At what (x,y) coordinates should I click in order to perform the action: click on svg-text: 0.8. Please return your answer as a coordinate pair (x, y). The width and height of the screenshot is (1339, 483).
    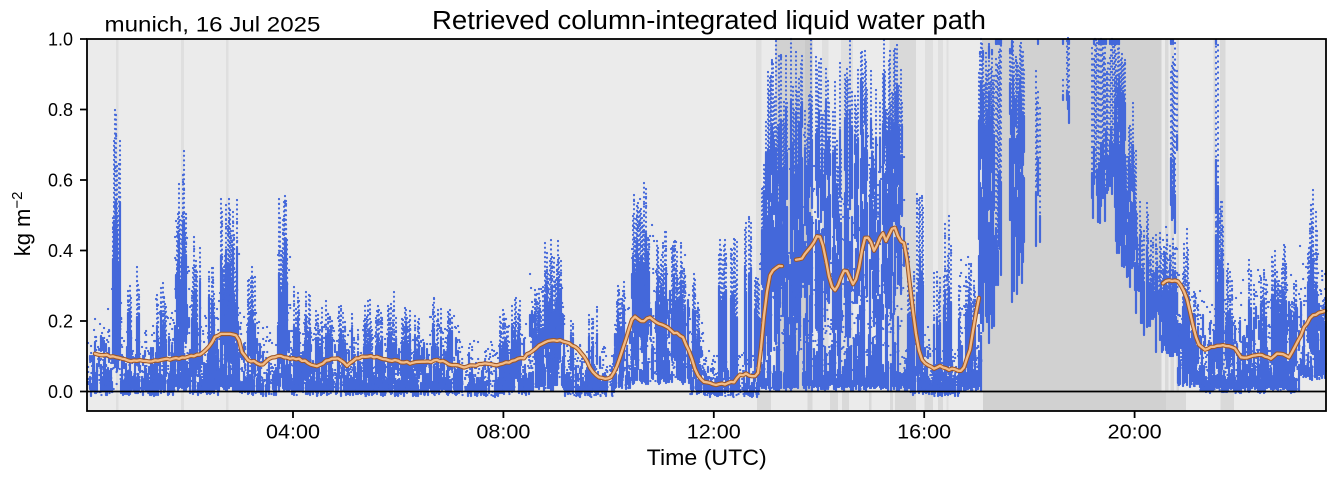
    Looking at the image, I should click on (60, 110).